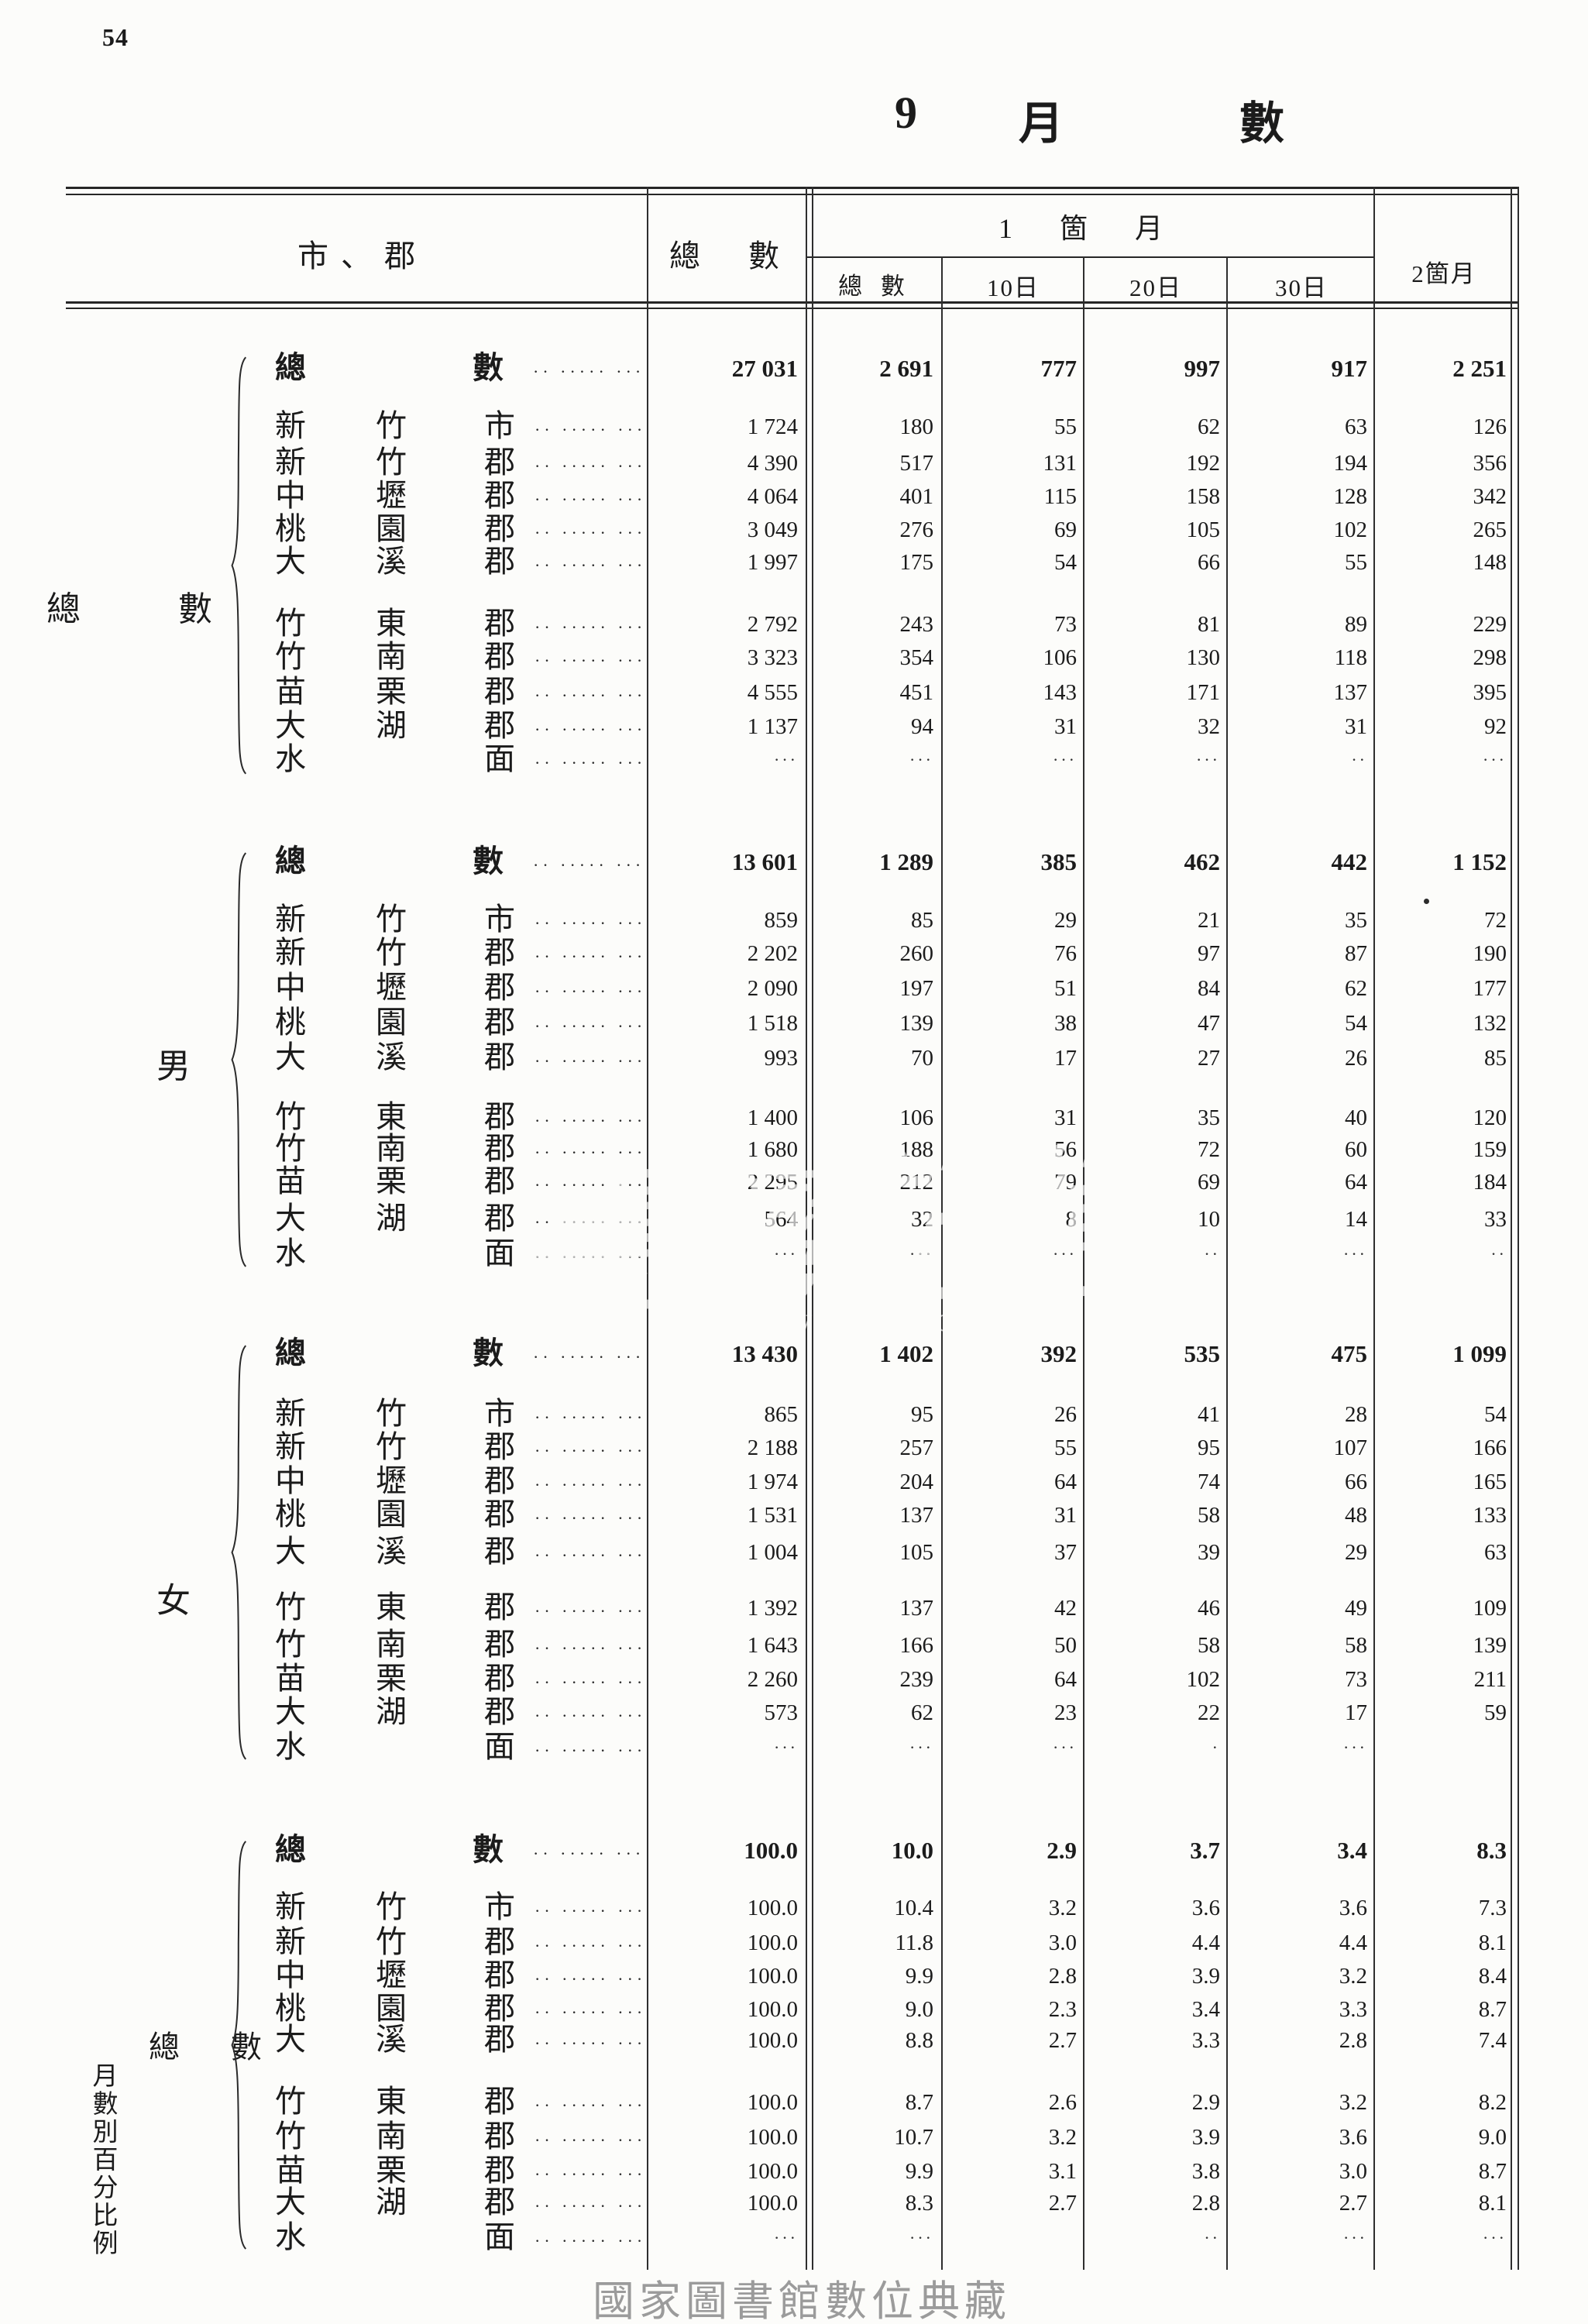 The width and height of the screenshot is (1588, 2324). I want to click on region-row-percent: 新 竹 郡 ·· ····· ····· 100.0 11.8 3.0 4.4 4.4 8.1, so click(794, 1943).